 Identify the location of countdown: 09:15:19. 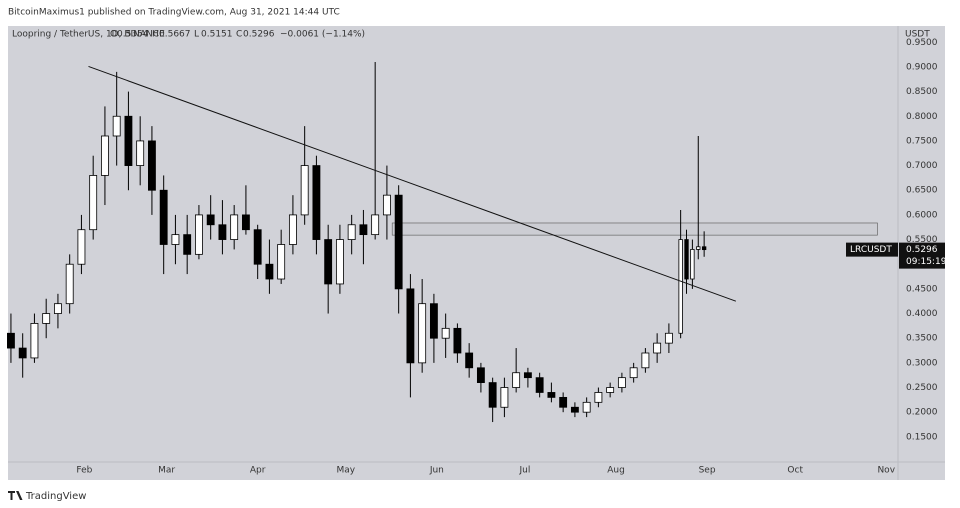
(926, 262).